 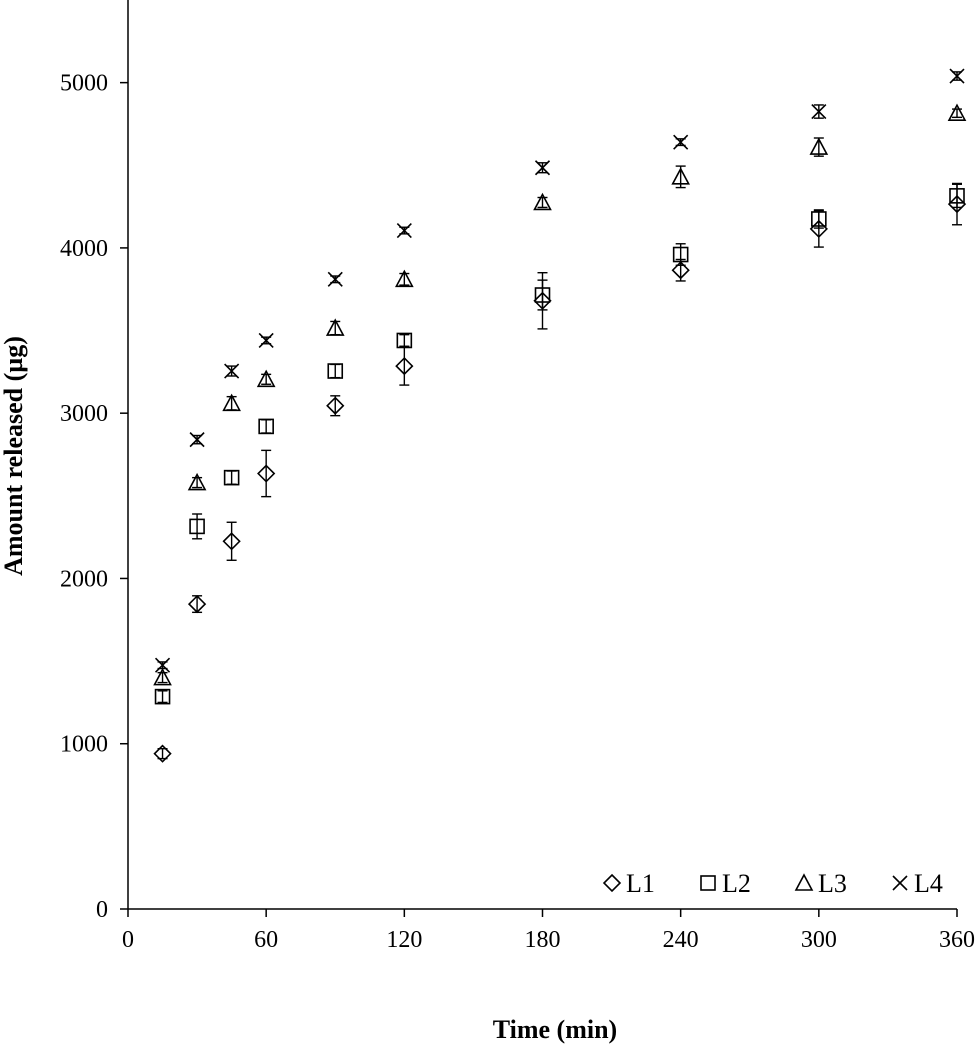 I want to click on x-tick-label: 60, so click(x=266, y=940).